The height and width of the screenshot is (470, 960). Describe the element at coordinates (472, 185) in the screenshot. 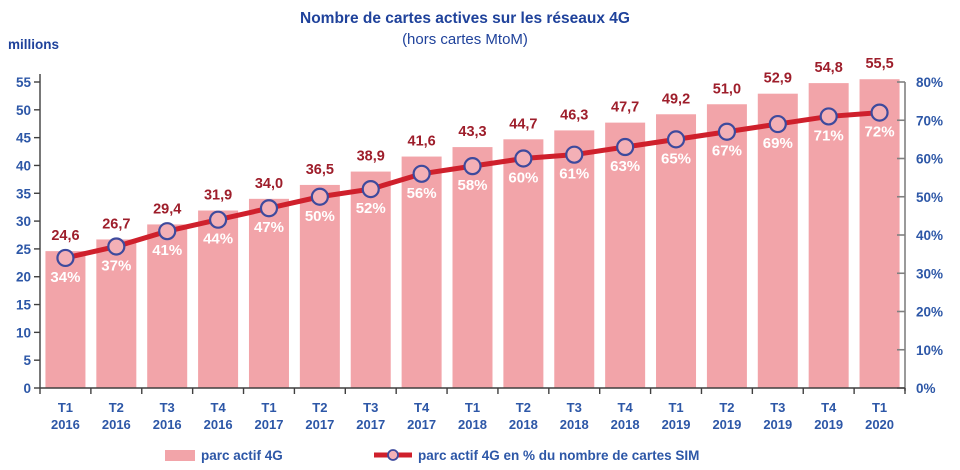

I see `bar-percent-label: 58%` at that location.